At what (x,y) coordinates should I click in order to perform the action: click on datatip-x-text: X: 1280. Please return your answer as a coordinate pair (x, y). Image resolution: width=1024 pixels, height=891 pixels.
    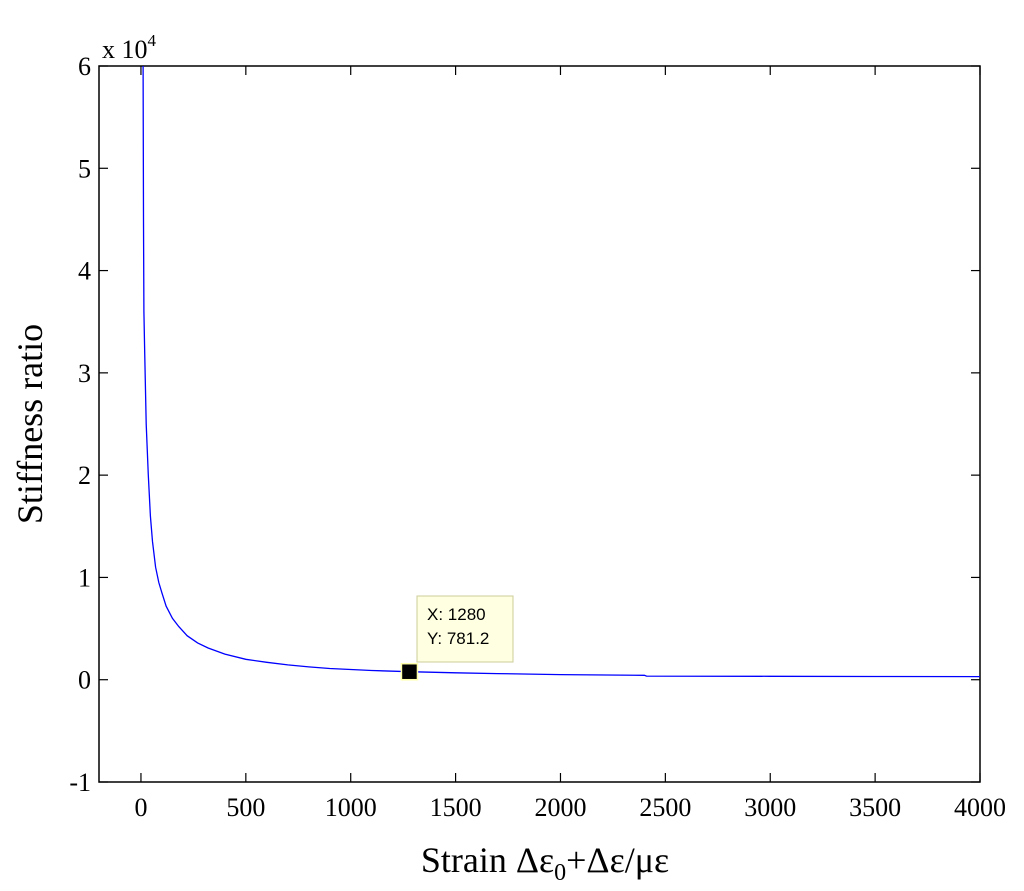
    Looking at the image, I should click on (456, 614).